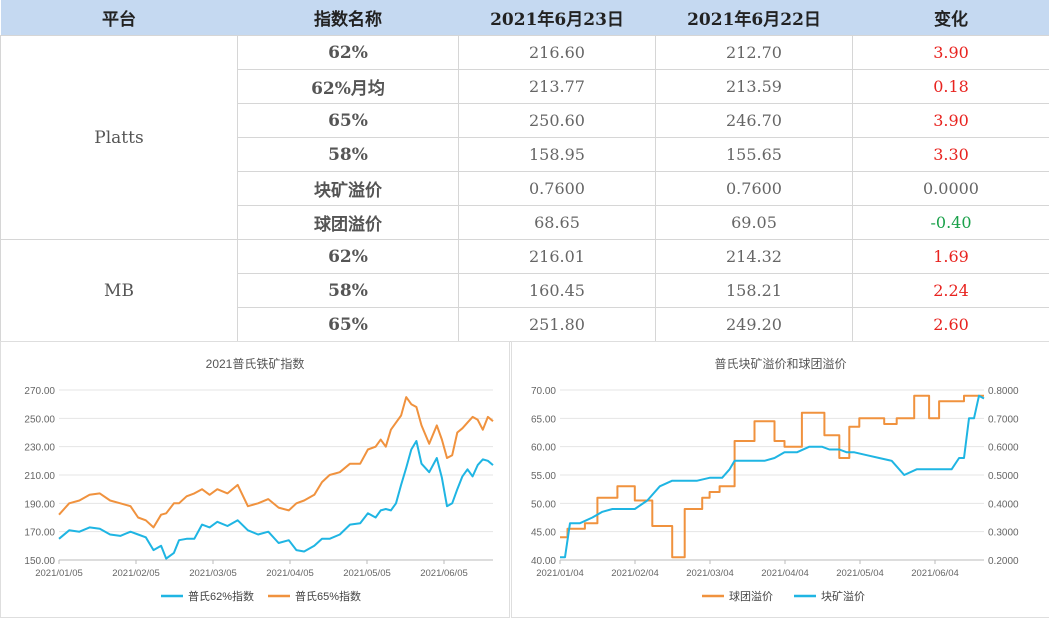 The image size is (1049, 624). What do you see at coordinates (710, 573) in the screenshot?
I see `x-tick-label: 2021/03/04` at bounding box center [710, 573].